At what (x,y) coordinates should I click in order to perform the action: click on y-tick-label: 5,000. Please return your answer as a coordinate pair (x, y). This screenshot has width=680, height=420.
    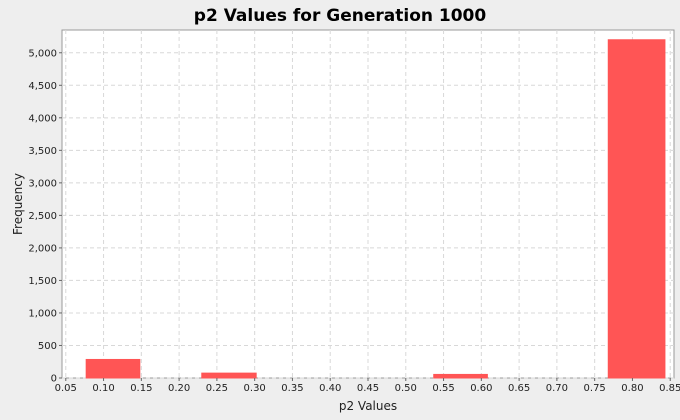
    Looking at the image, I should click on (42, 53).